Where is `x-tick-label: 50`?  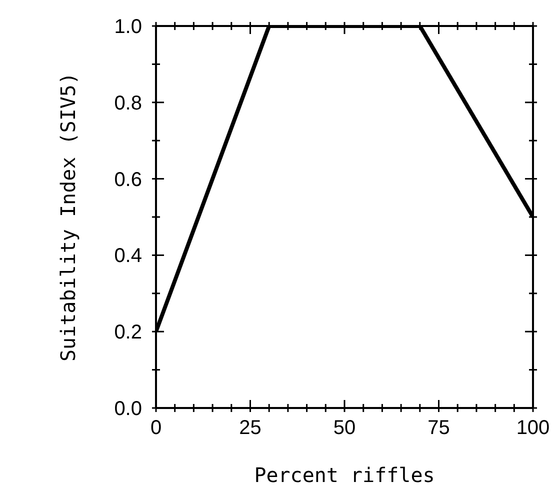 x-tick-label: 50 is located at coordinates (344, 428).